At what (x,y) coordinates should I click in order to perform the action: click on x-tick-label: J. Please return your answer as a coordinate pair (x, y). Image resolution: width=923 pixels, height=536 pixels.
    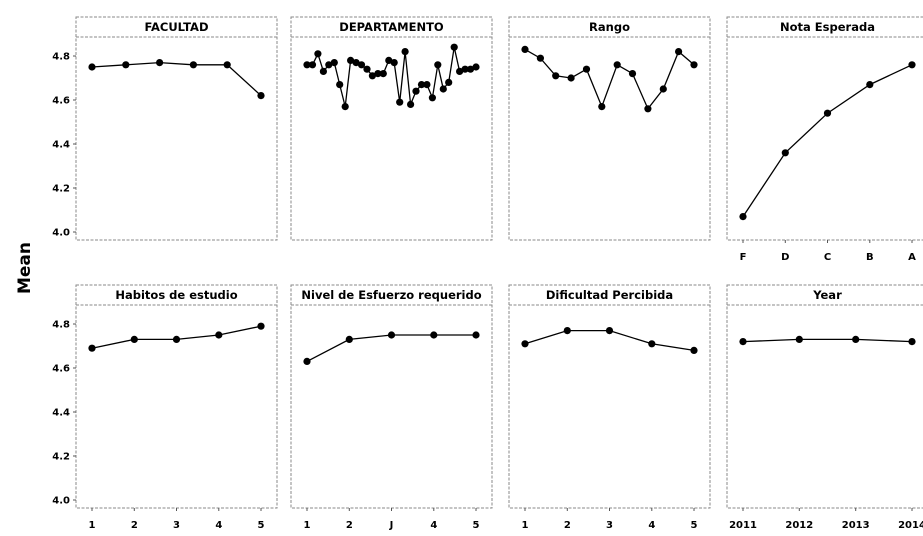
    Looking at the image, I should click on (391, 525).